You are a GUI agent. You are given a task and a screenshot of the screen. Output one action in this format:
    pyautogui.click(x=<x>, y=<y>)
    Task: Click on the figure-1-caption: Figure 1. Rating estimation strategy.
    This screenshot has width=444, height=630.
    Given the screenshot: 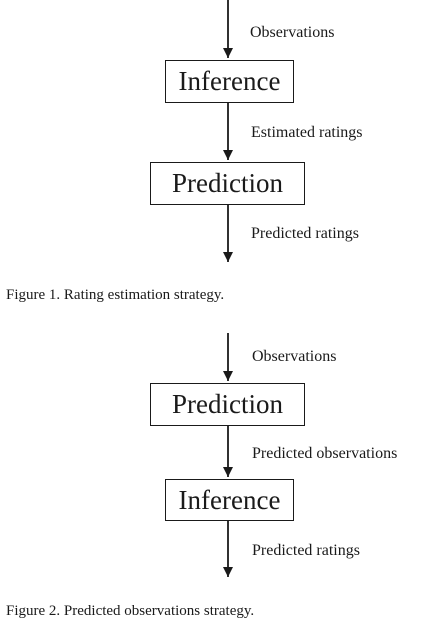 What is the action you would take?
    pyautogui.click(x=115, y=295)
    